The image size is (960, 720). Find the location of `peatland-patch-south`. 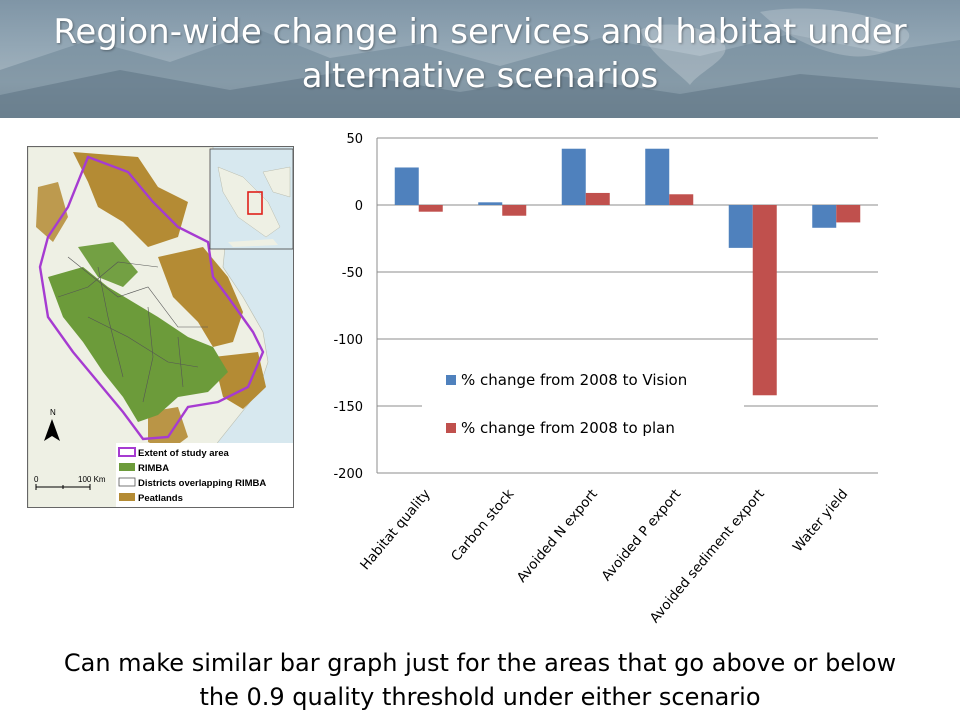

peatland-patch-south is located at coordinates (239, 380).